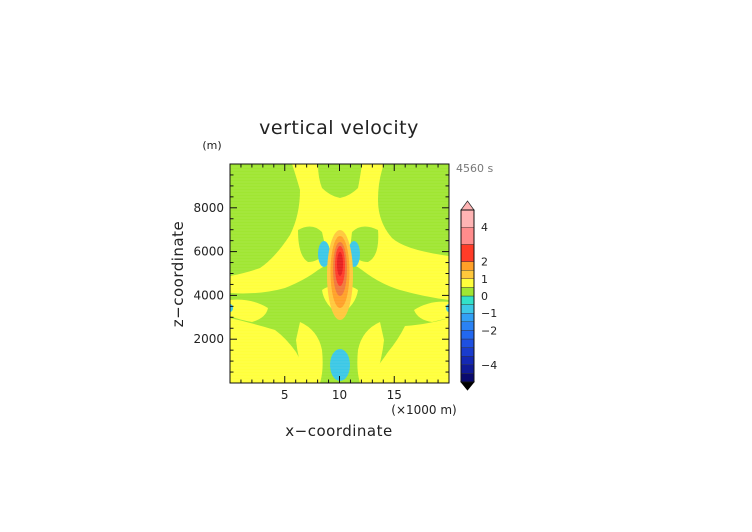  What do you see at coordinates (339, 128) in the screenshot?
I see `chart-title: vertical velocity` at bounding box center [339, 128].